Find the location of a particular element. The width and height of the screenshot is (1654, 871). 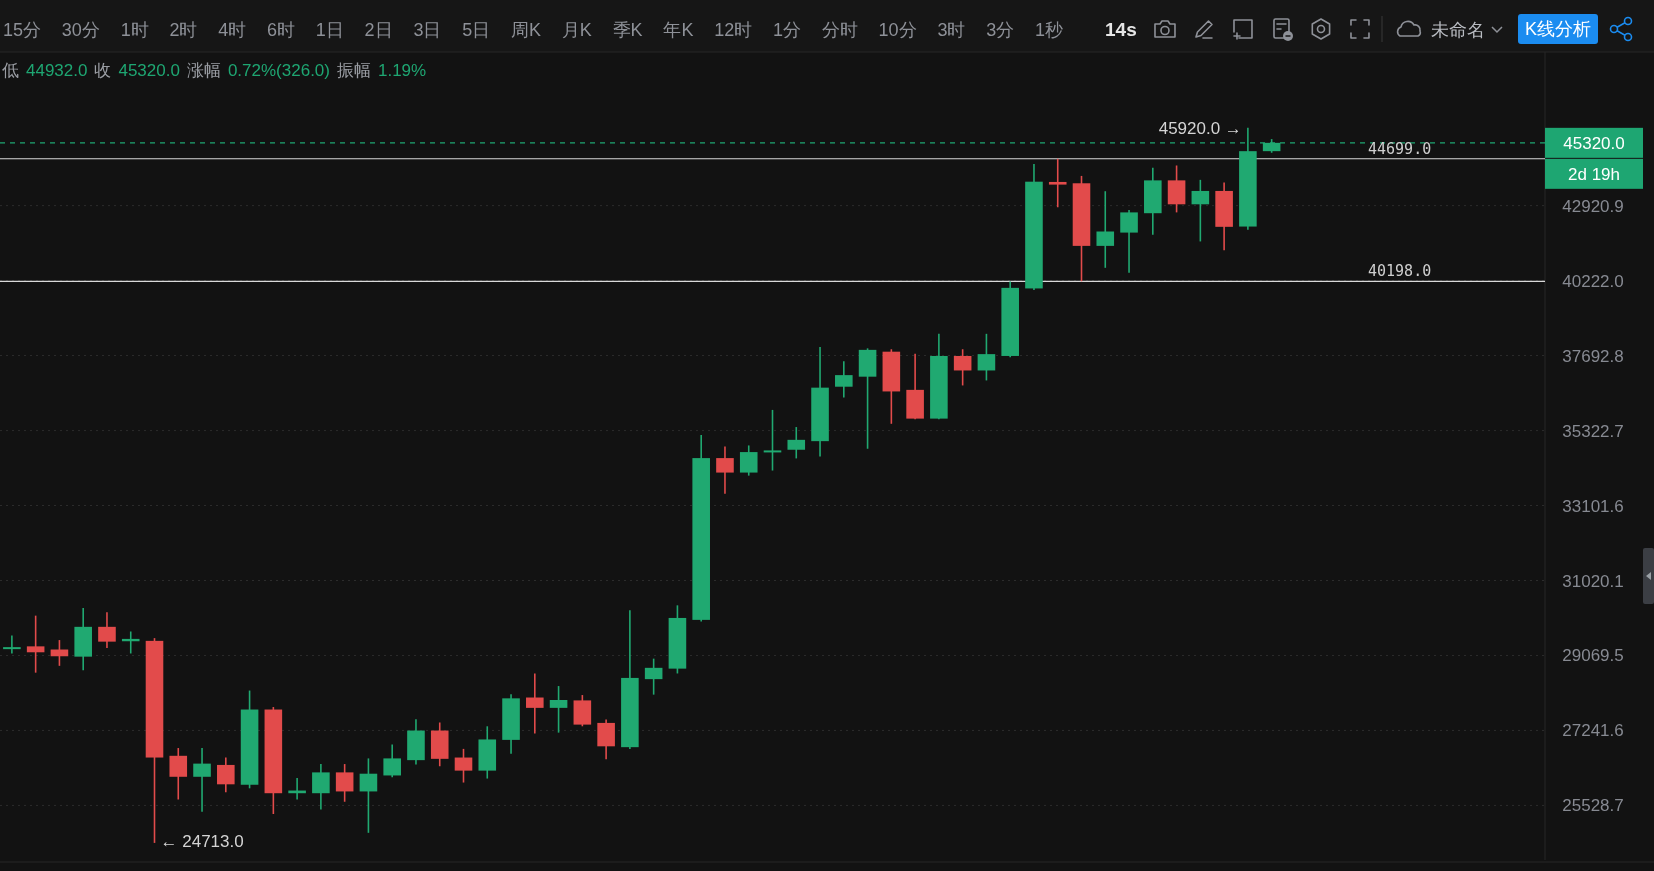

annotation: 45920.0 → is located at coordinates (1200, 128).